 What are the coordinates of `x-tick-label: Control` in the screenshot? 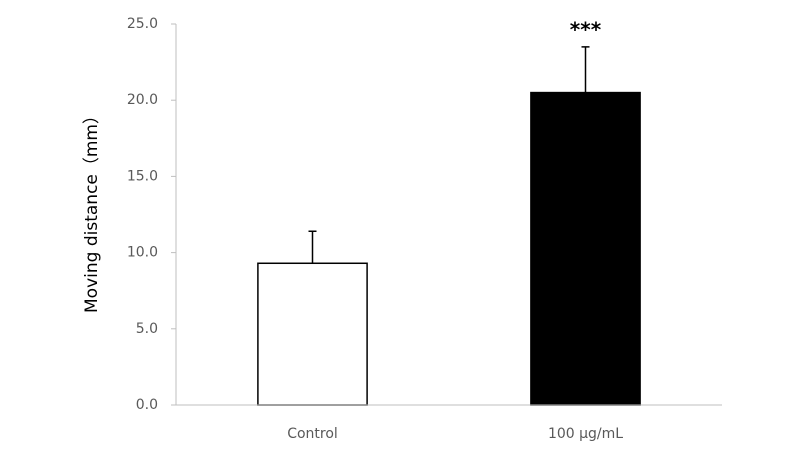 It's located at (312, 434).